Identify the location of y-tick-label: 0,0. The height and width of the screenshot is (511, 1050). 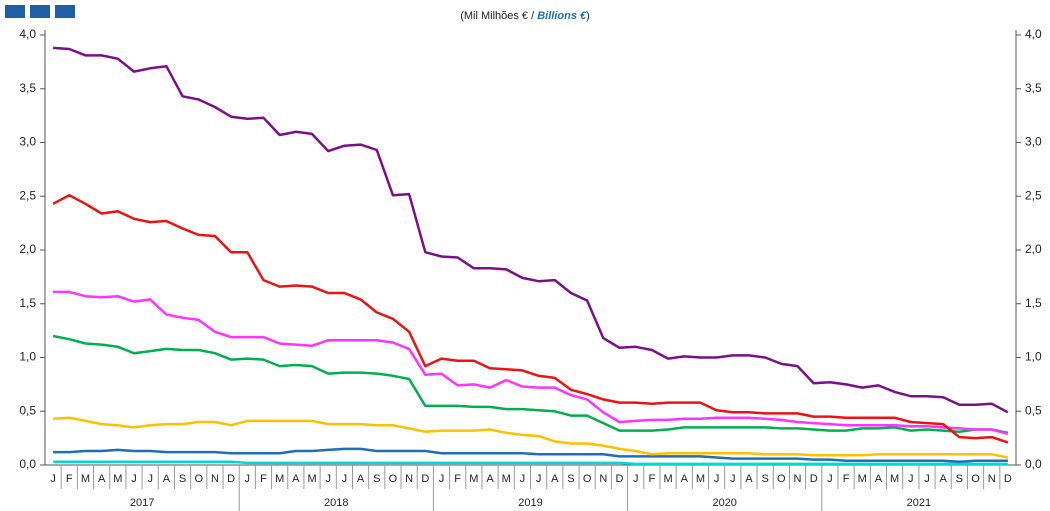
(27, 464).